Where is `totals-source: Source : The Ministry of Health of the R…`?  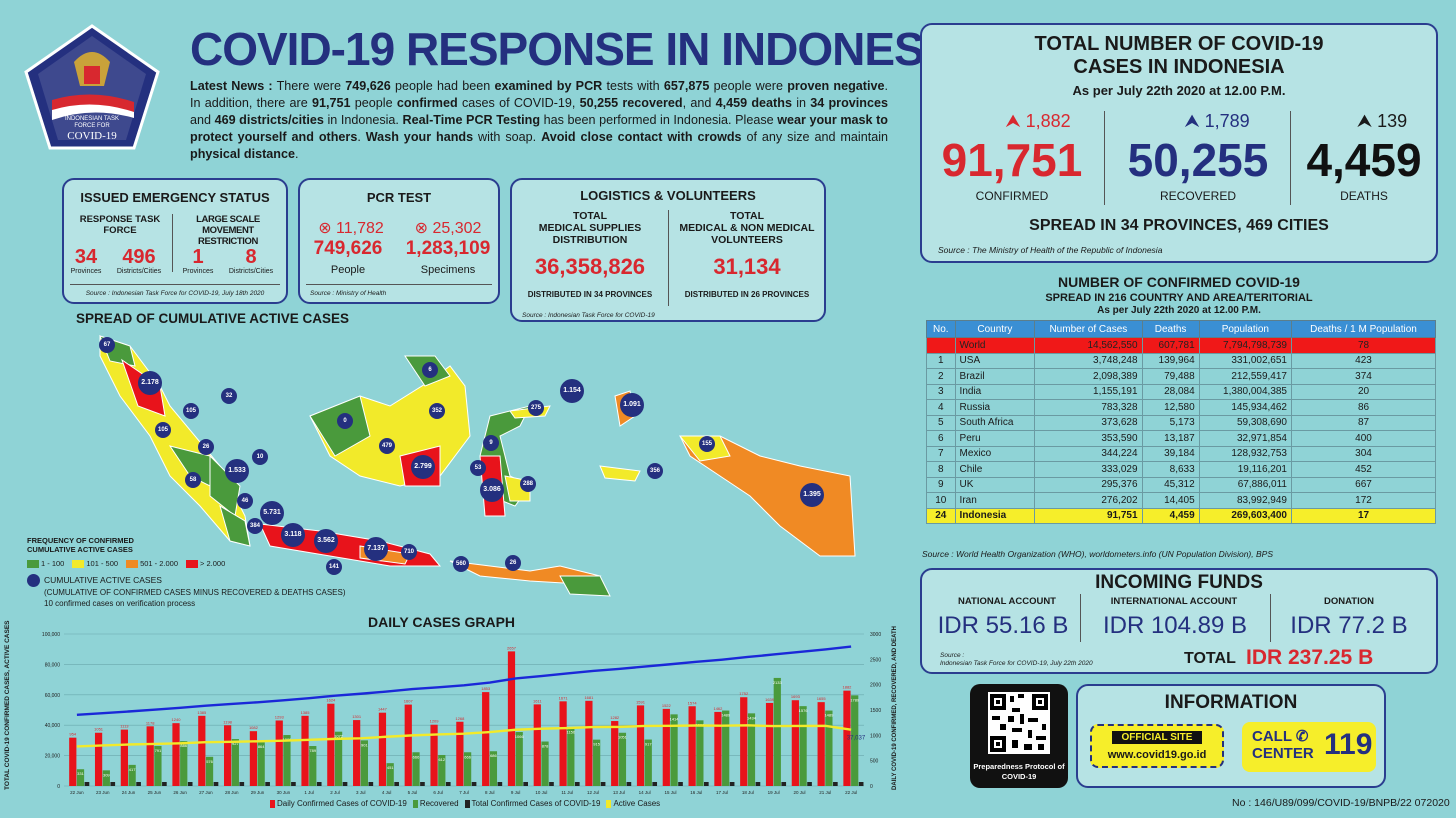 totals-source: Source : The Ministry of Health of the R… is located at coordinates (1050, 250).